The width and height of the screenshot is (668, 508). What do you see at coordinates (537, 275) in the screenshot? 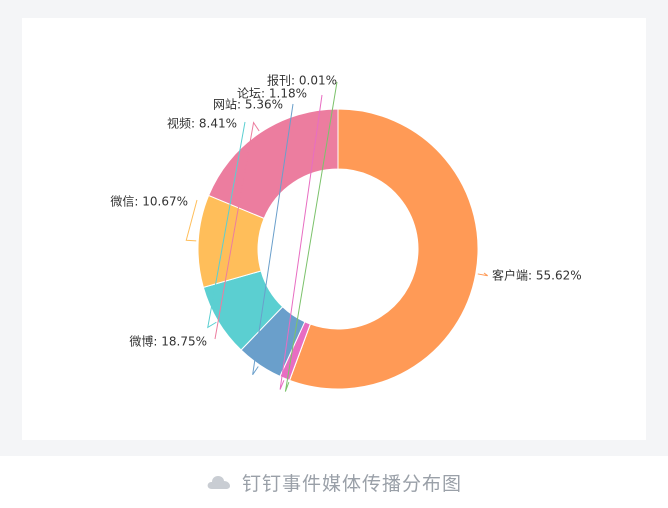
I see `slice-label-0: 客户端: 55.62%` at bounding box center [537, 275].